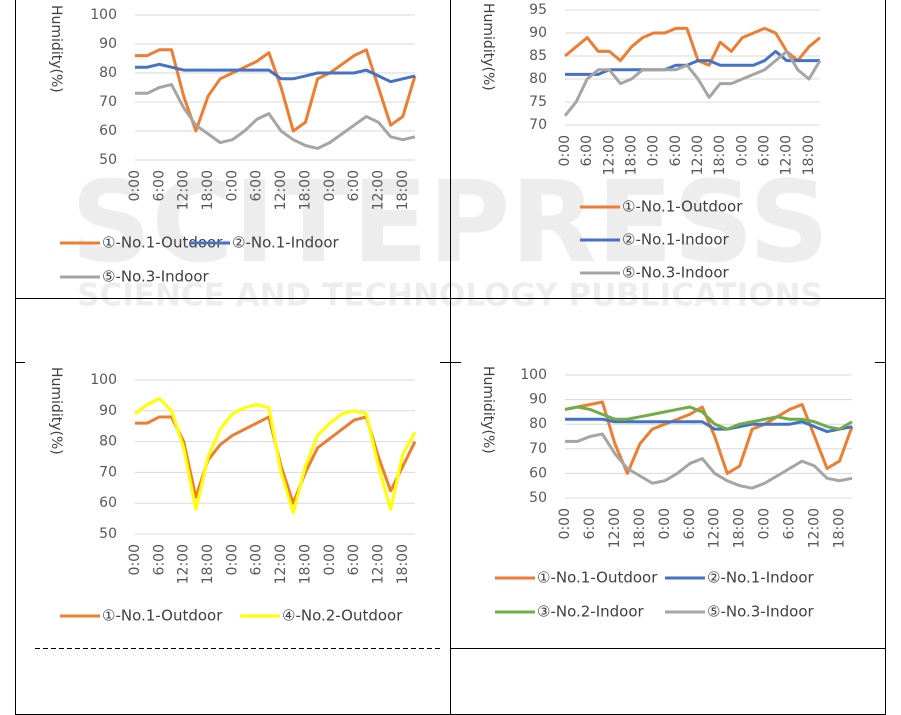 The image size is (901, 715). What do you see at coordinates (538, 56) in the screenshot?
I see `y-tick-label: 85` at bounding box center [538, 56].